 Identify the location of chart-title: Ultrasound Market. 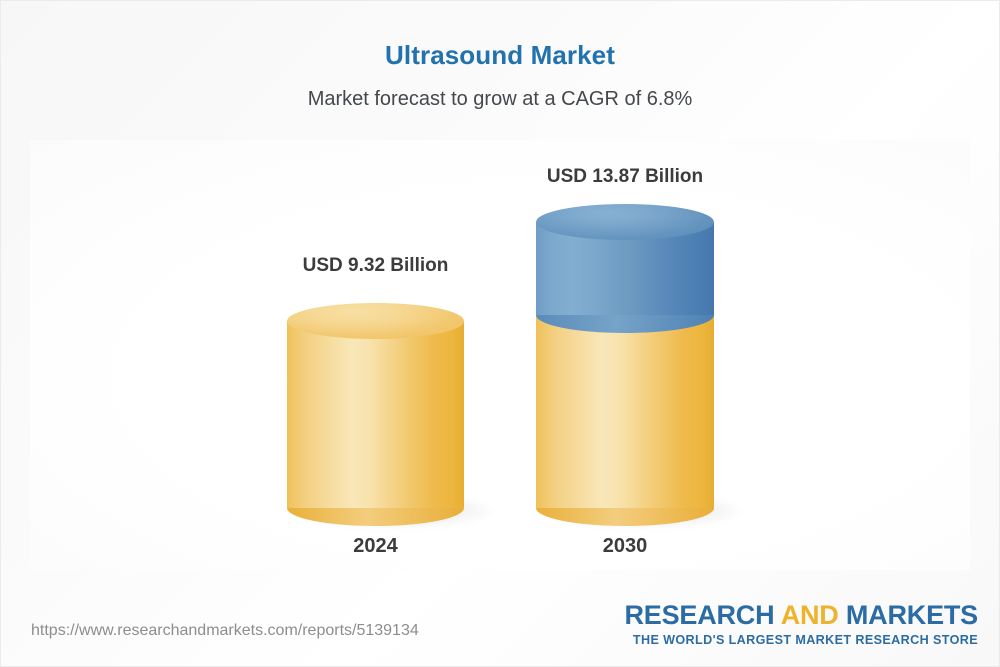
(500, 55).